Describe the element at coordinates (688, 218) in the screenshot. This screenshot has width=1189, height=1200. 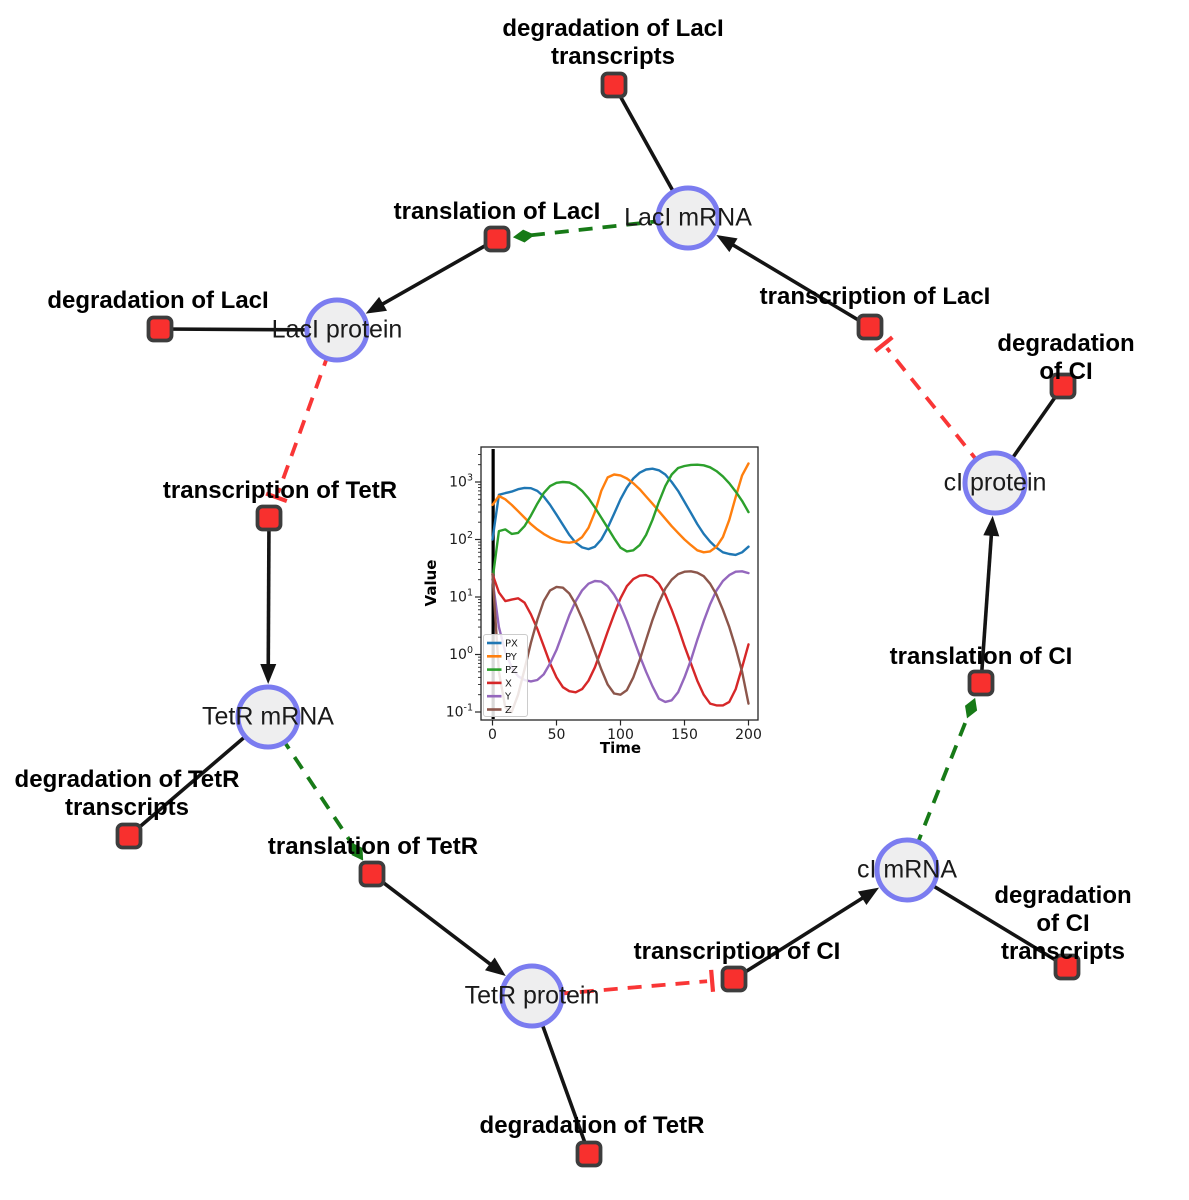
I see `species-node-lacI_mRNA` at that location.